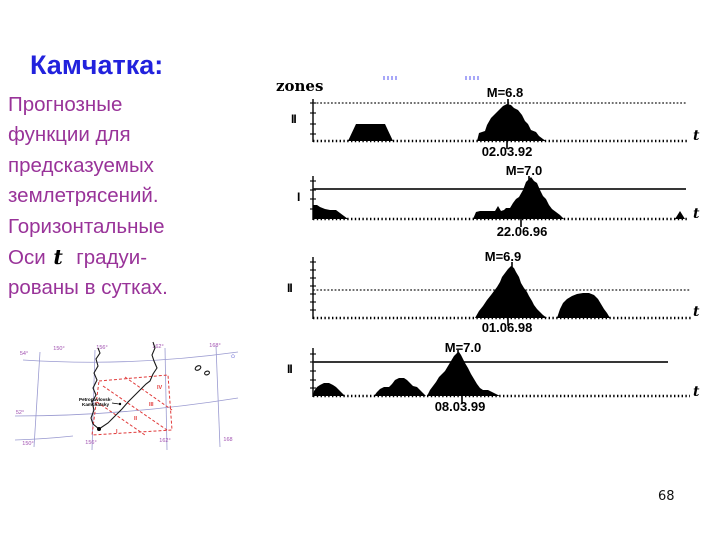 This screenshot has height=540, width=720. Describe the element at coordinates (69, 135) in the screenshot. I see `description-line: функции для` at that location.